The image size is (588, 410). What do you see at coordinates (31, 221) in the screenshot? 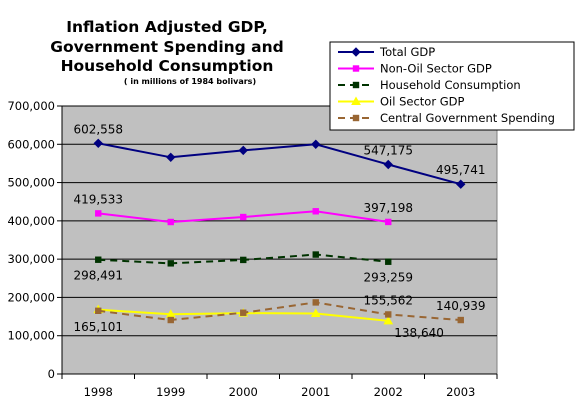
I see `y-tick-label: 400,000` at bounding box center [31, 221].